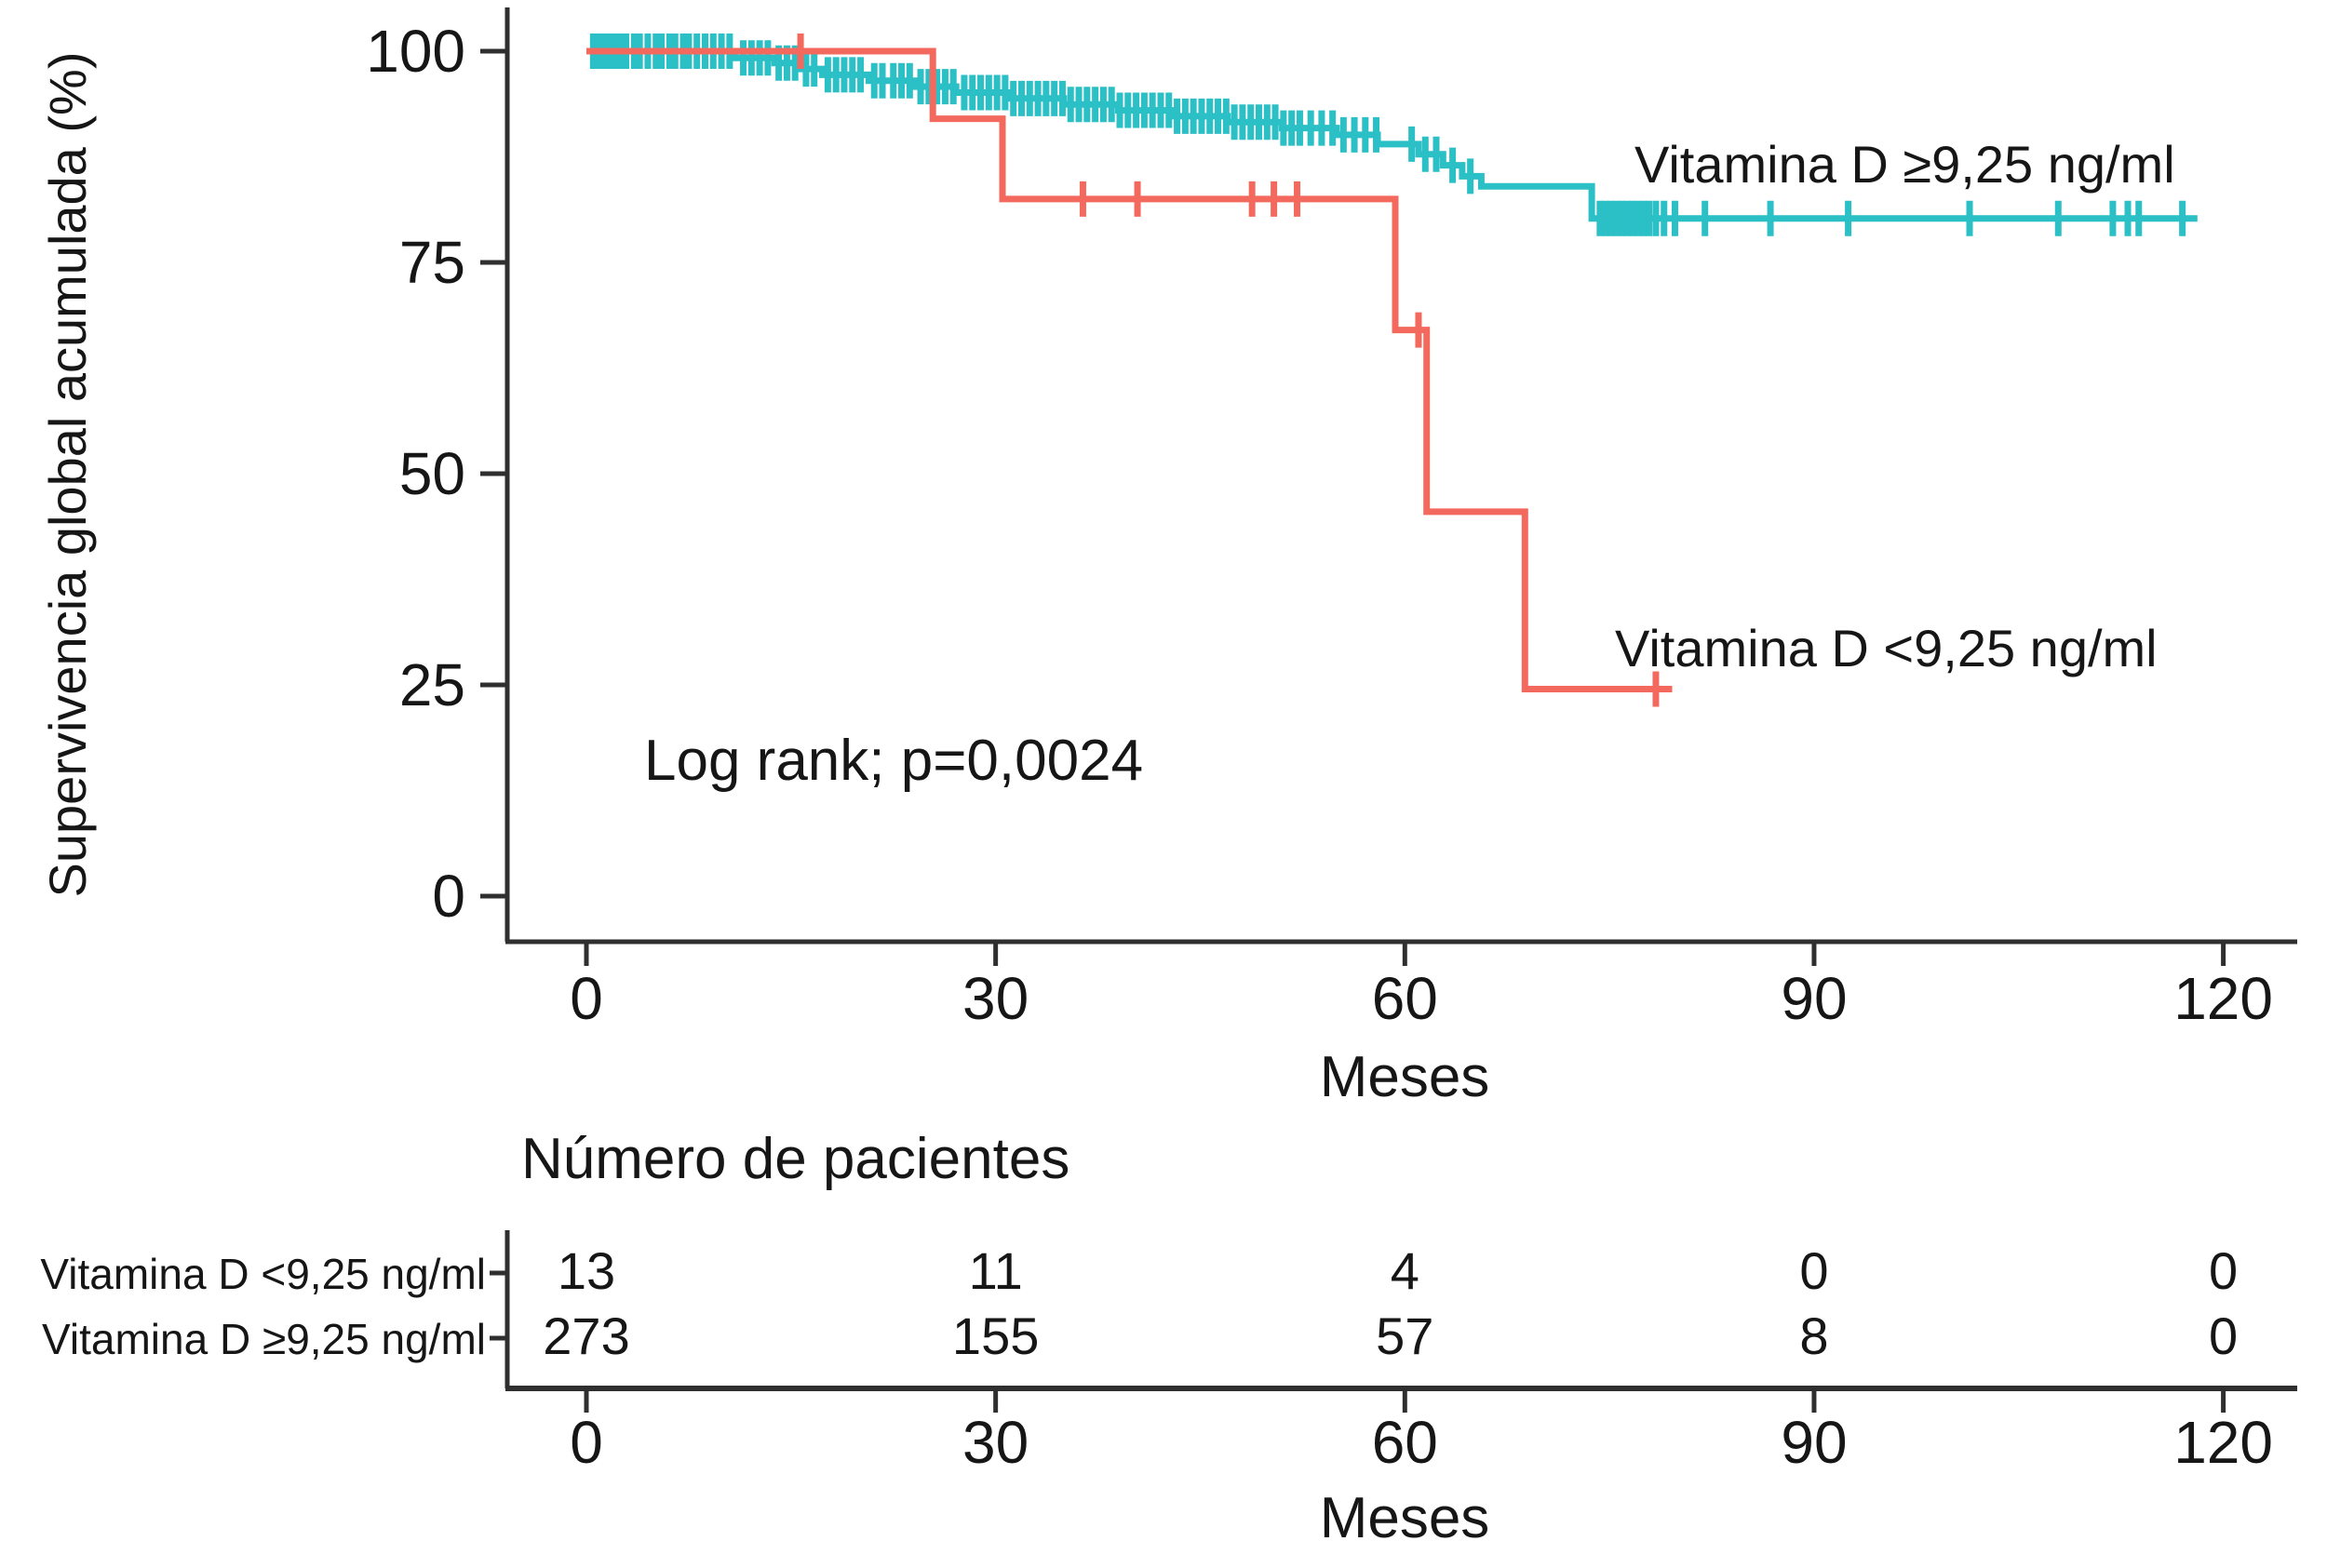  What do you see at coordinates (996, 1270) in the screenshot?
I see `risk-count-vitd-low: 11` at bounding box center [996, 1270].